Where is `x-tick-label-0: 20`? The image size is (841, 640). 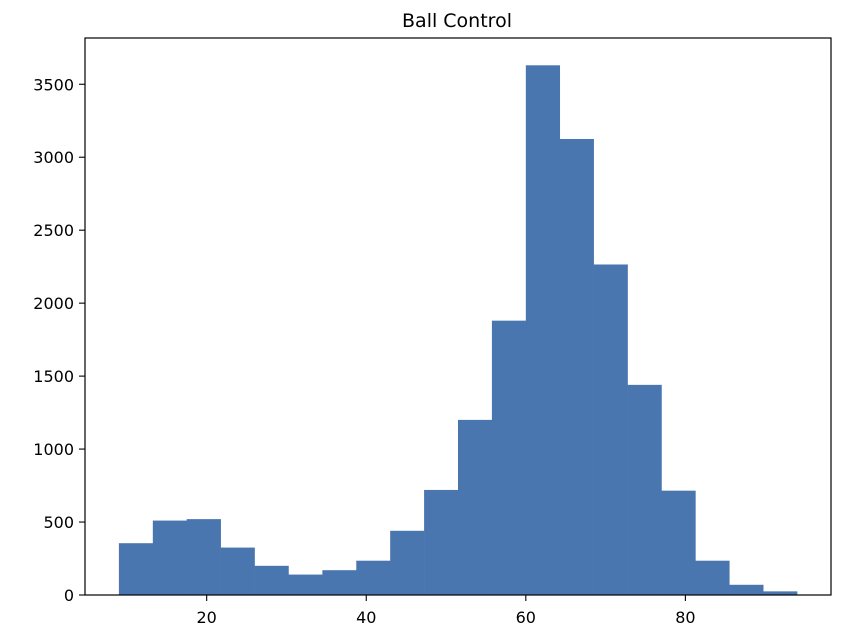
x-tick-label-0: 20 is located at coordinates (206, 617).